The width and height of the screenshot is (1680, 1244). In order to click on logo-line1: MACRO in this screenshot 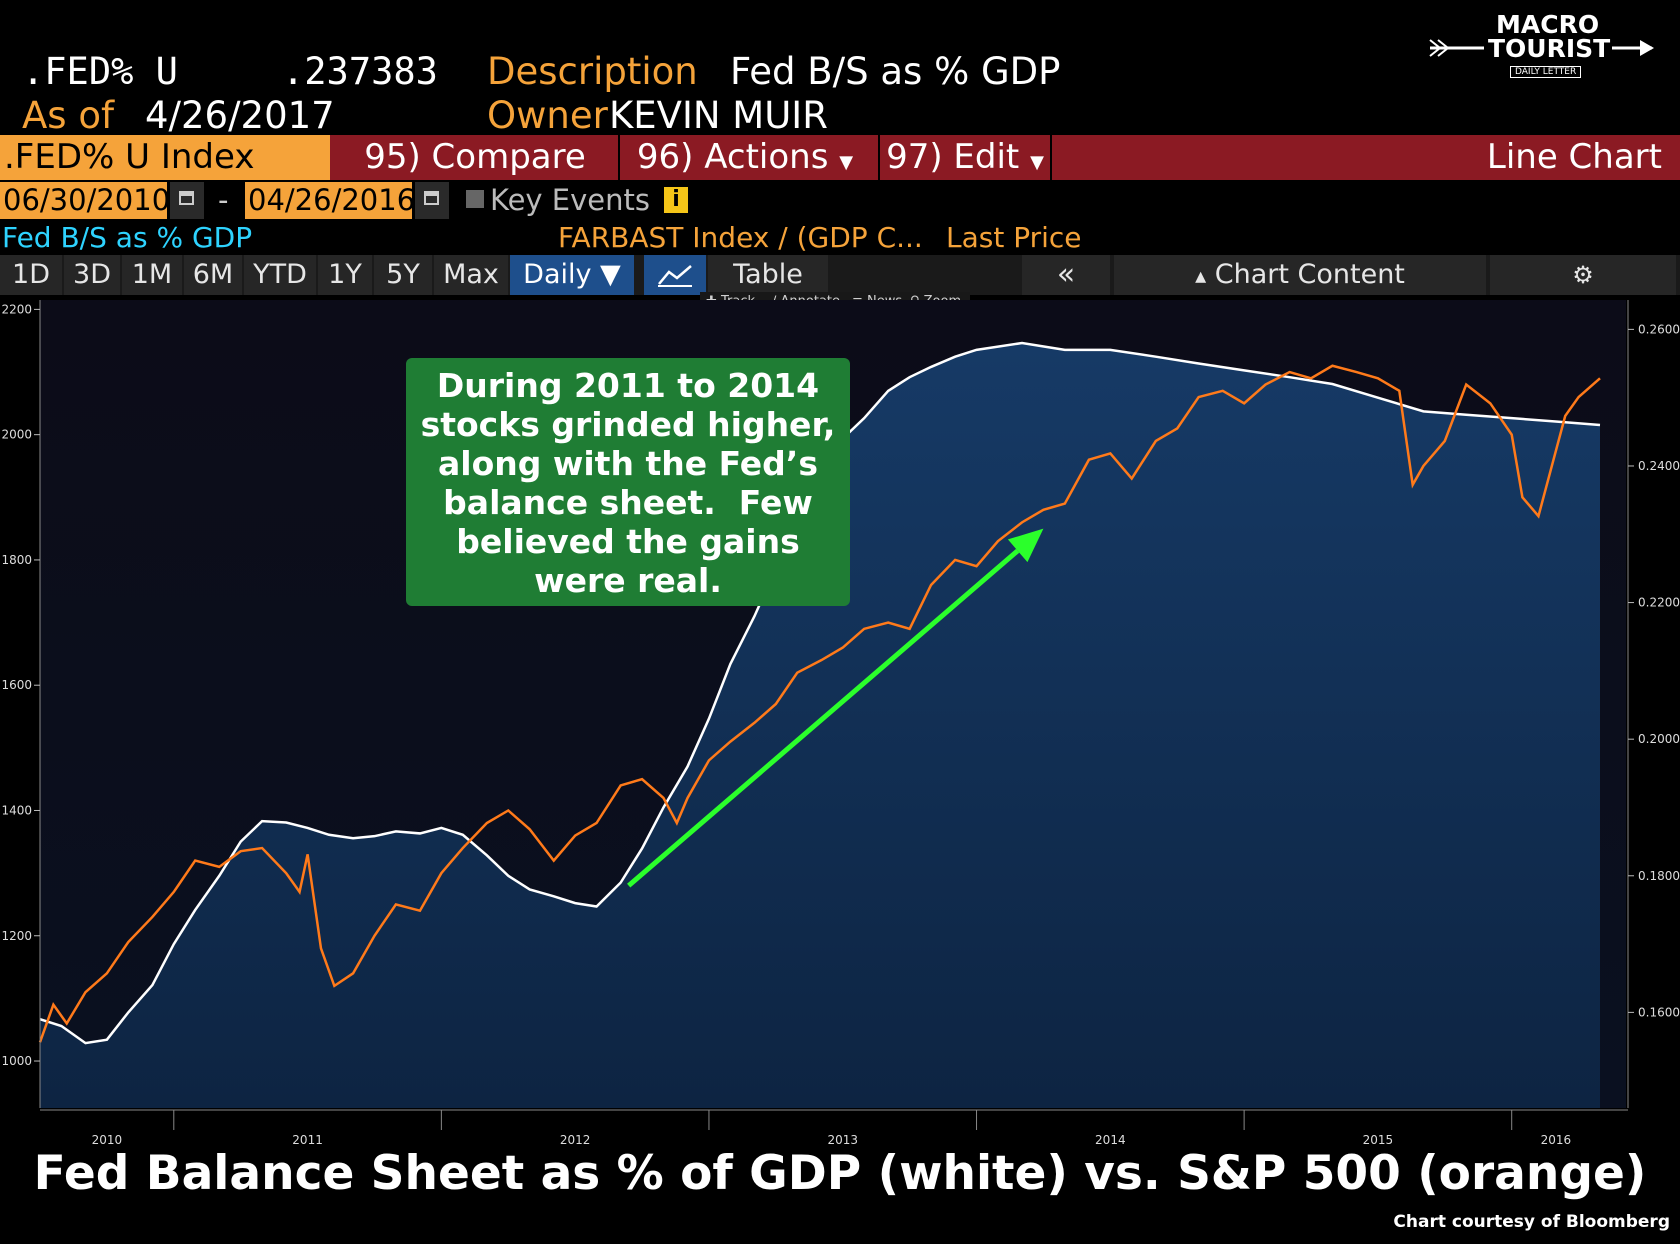, I will do `click(1548, 24)`.